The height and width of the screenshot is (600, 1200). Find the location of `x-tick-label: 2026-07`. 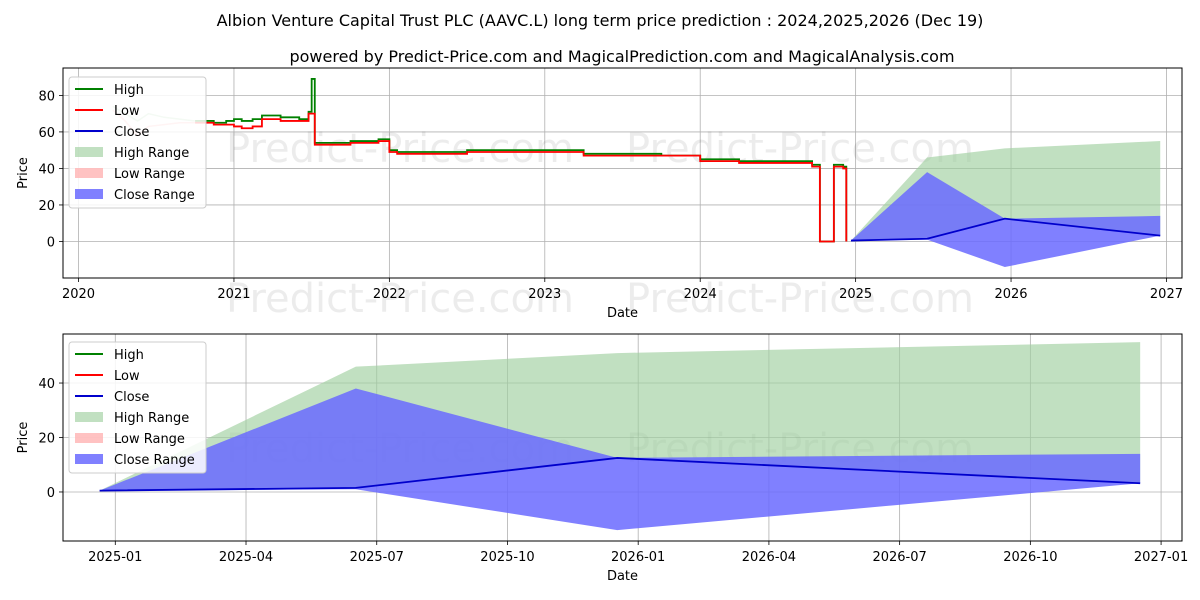

x-tick-label: 2026-07 is located at coordinates (899, 557).